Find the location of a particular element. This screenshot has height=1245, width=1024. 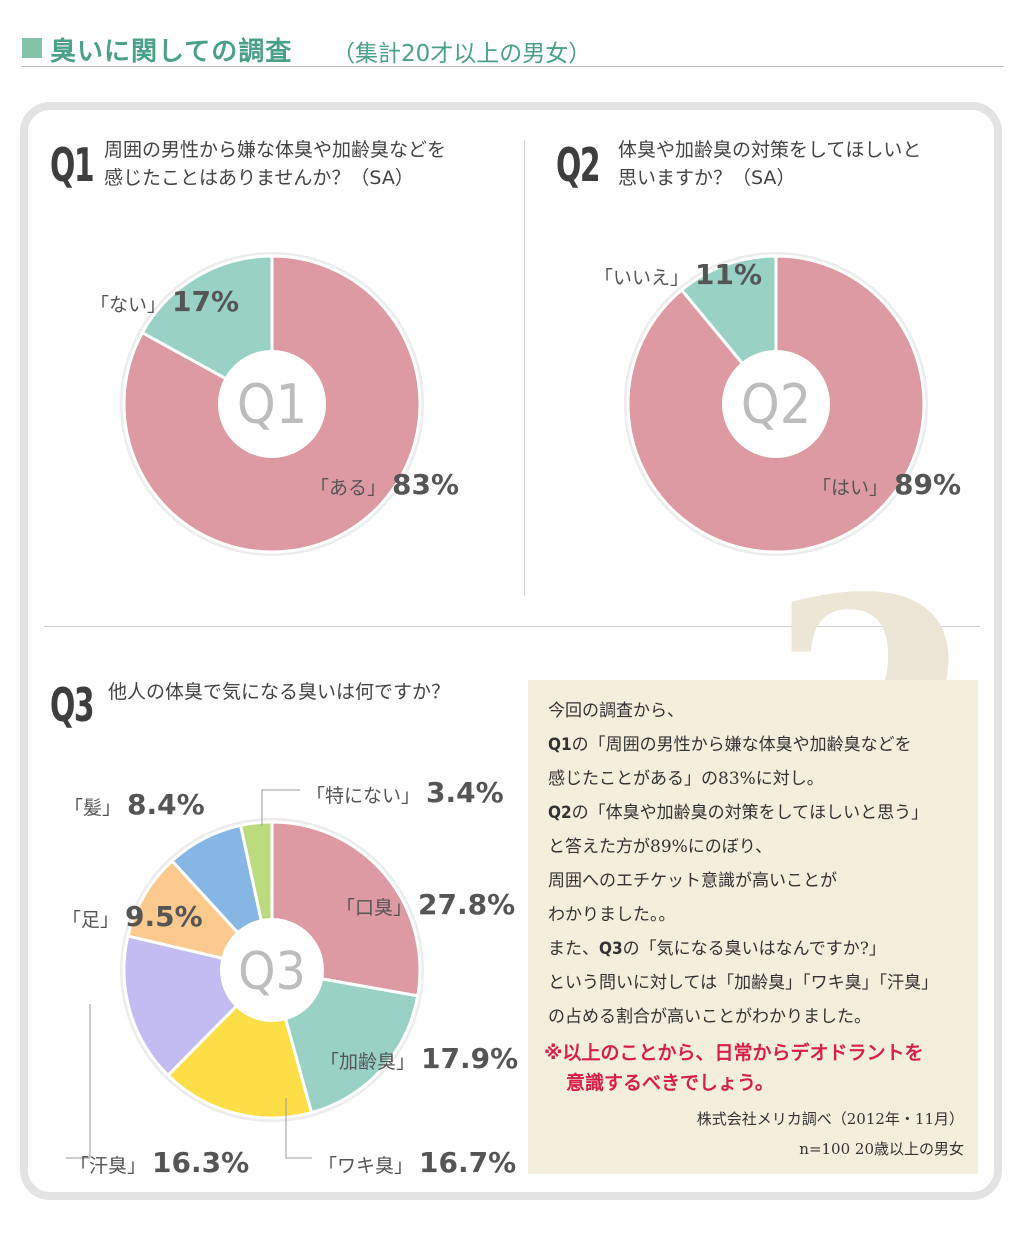

value-label: 89% is located at coordinates (928, 484).